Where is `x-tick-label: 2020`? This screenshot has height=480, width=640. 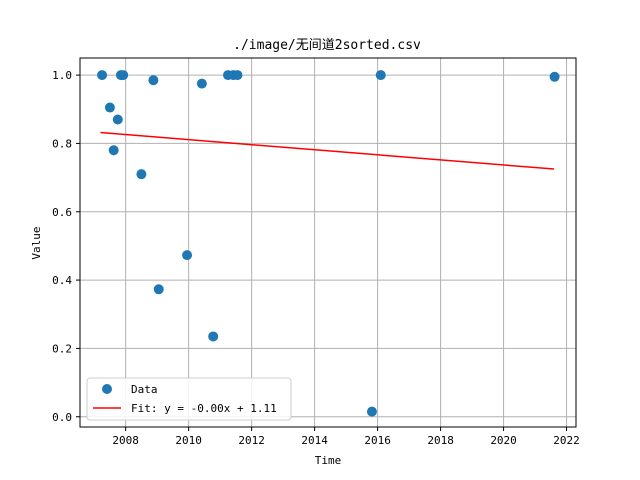
x-tick-label: 2020 is located at coordinates (503, 440).